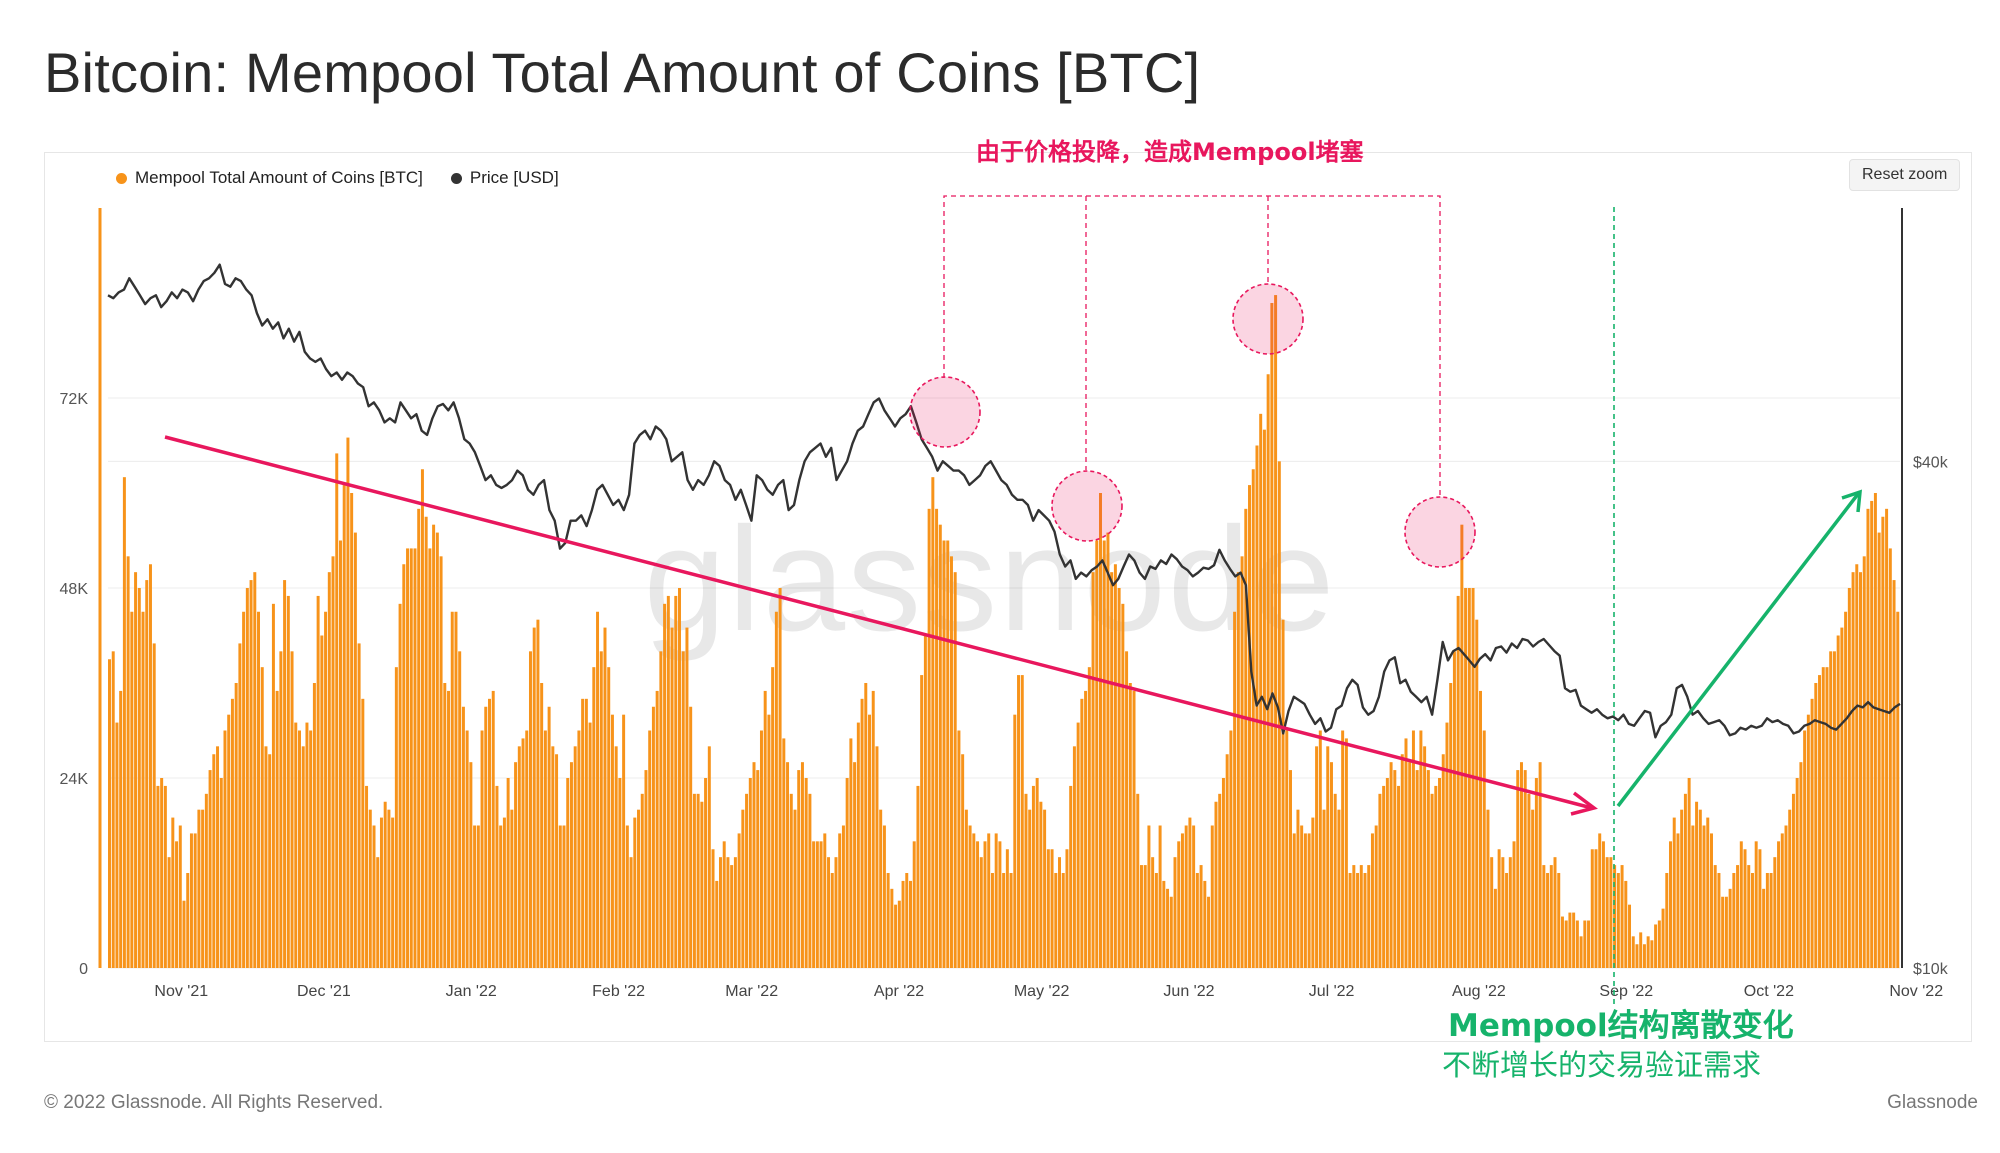 The width and height of the screenshot is (2000, 1153). Describe the element at coordinates (751, 991) in the screenshot. I see `x-tick-label: Mar '22` at that location.